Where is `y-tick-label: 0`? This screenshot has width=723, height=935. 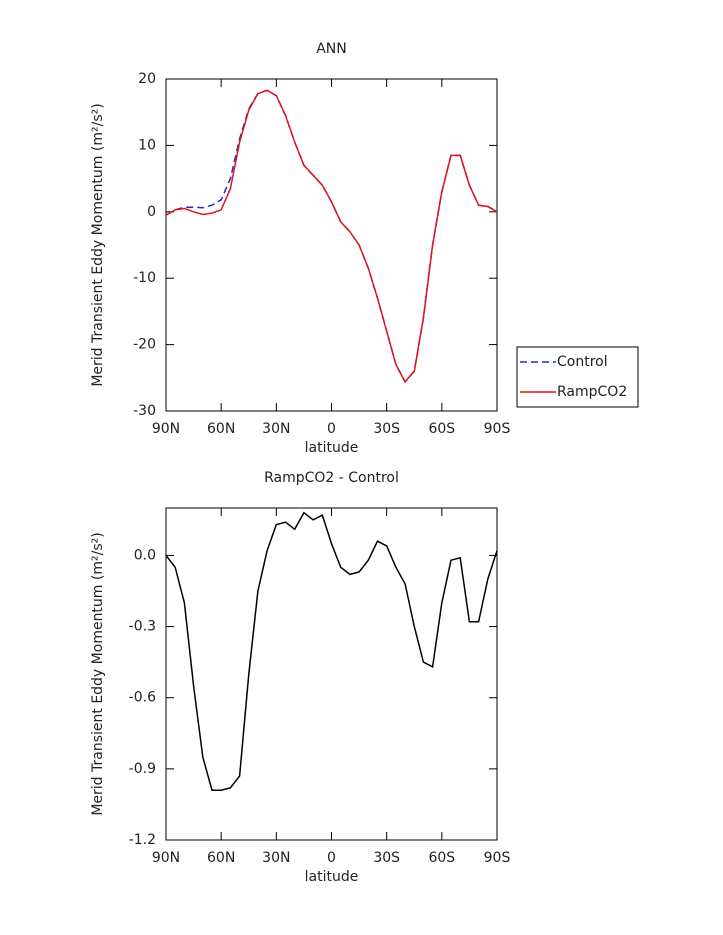
y-tick-label: 0 is located at coordinates (151, 212).